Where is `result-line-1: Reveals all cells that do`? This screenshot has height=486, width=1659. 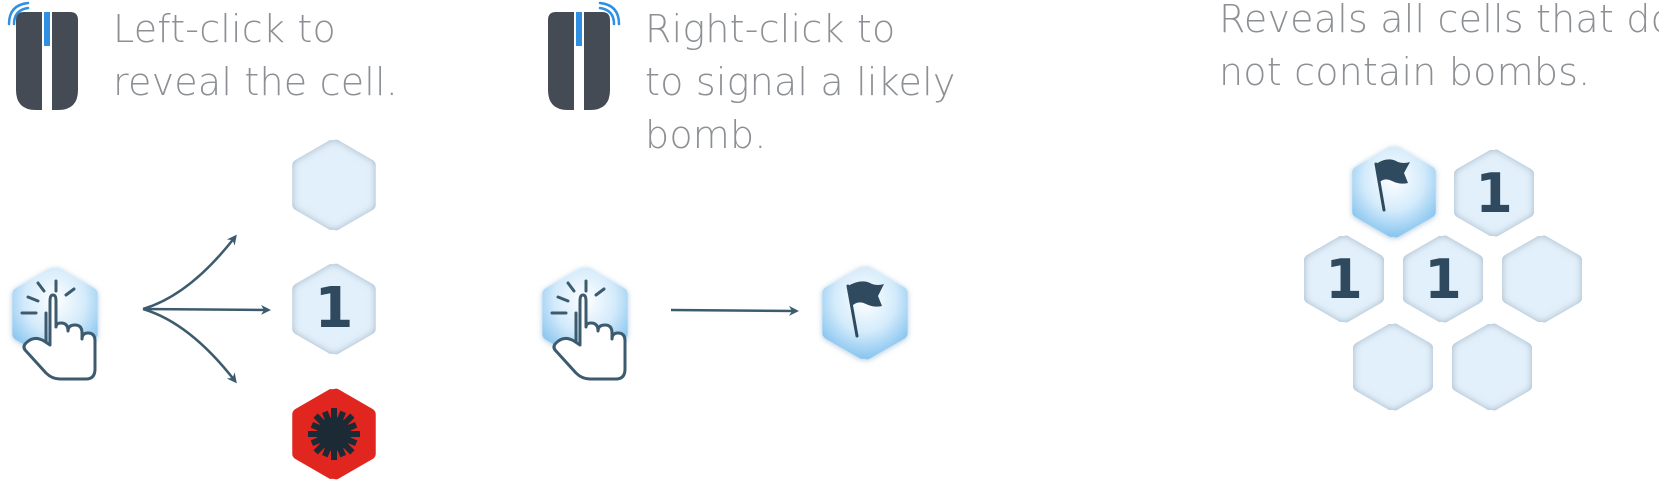 result-line-1: Reveals all cells that do is located at coordinates (1439, 20).